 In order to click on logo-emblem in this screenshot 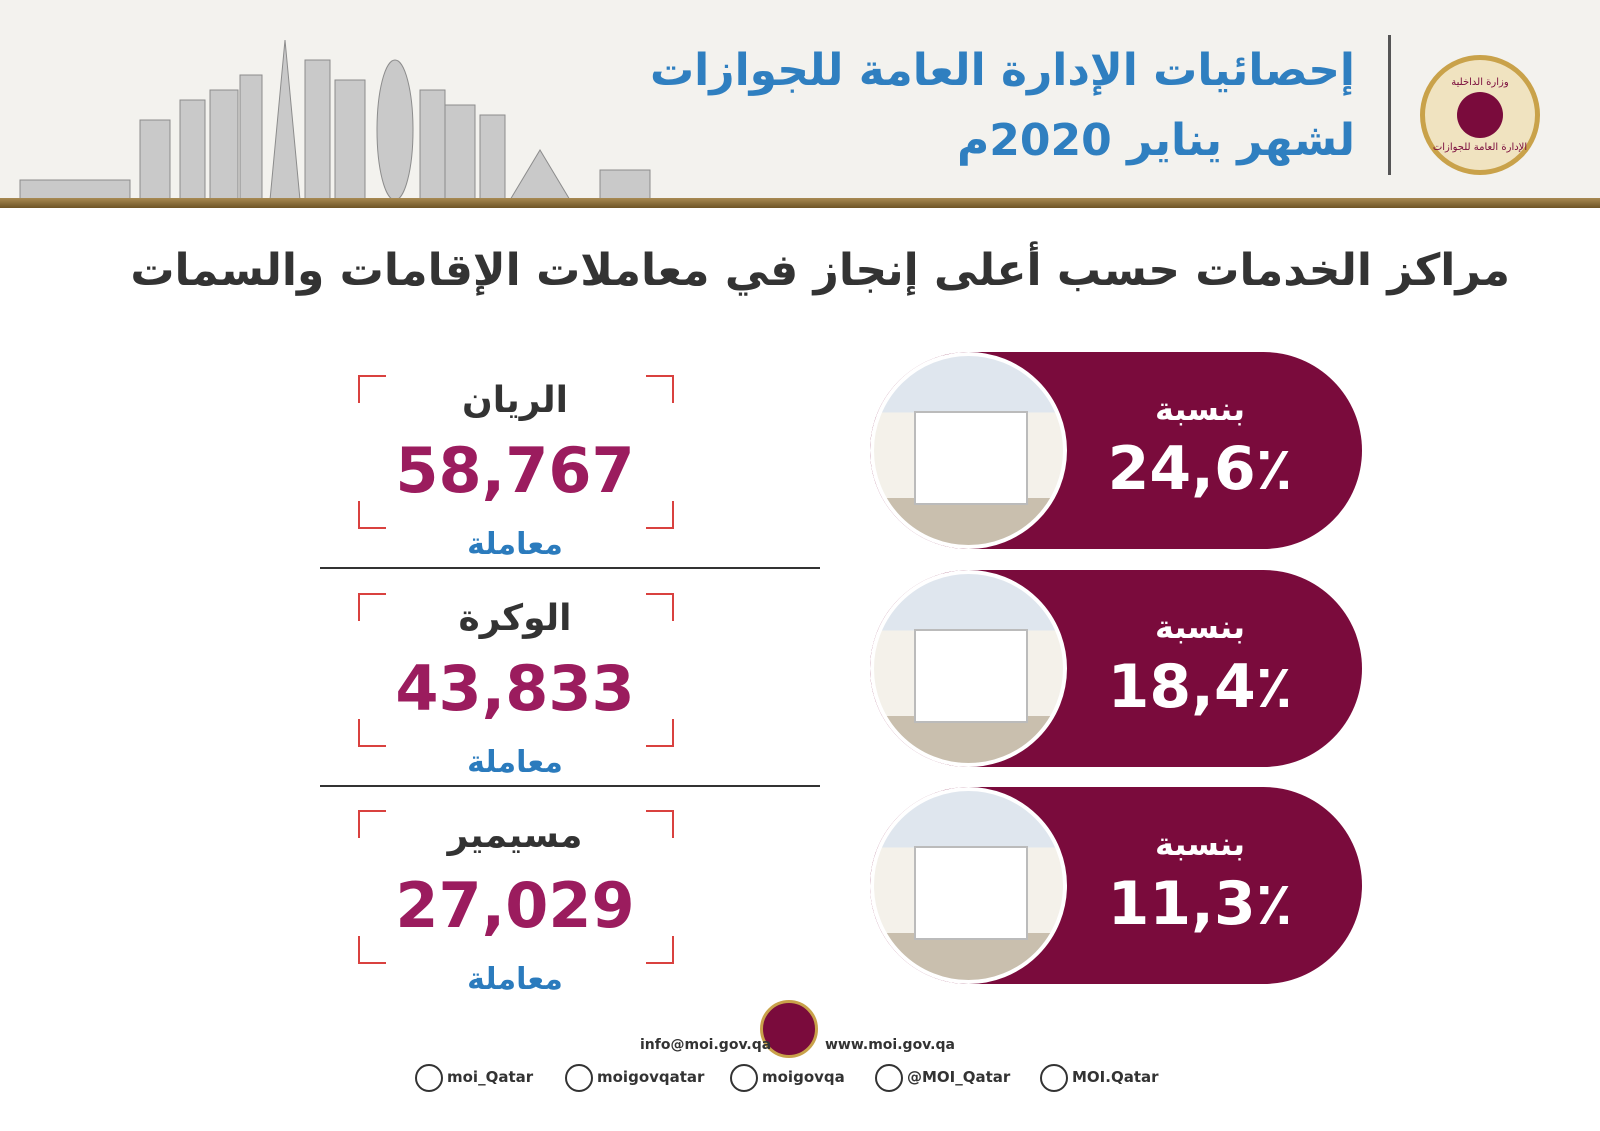, I will do `click(1480, 115)`.